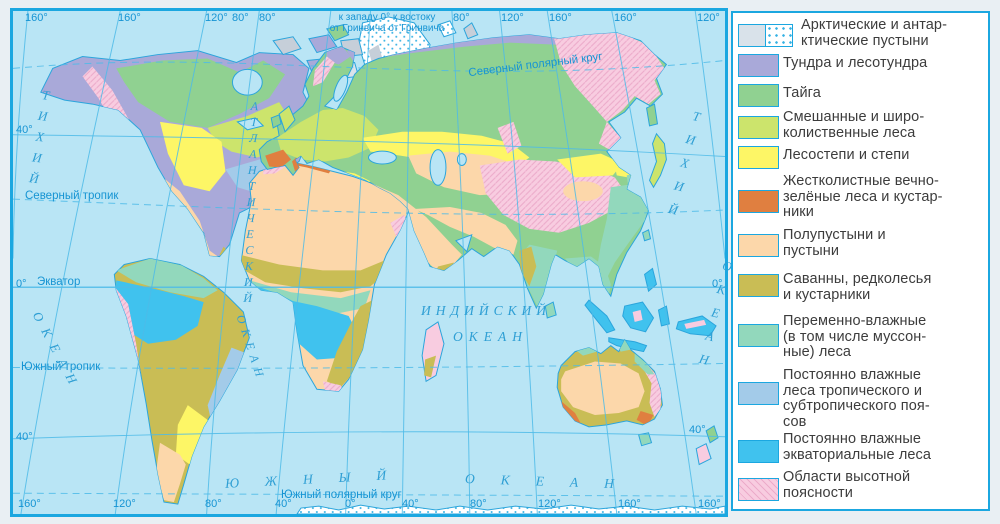  Describe the element at coordinates (752, 35) in the screenshot. I see `legend-swatch-arctic-solid` at that location.